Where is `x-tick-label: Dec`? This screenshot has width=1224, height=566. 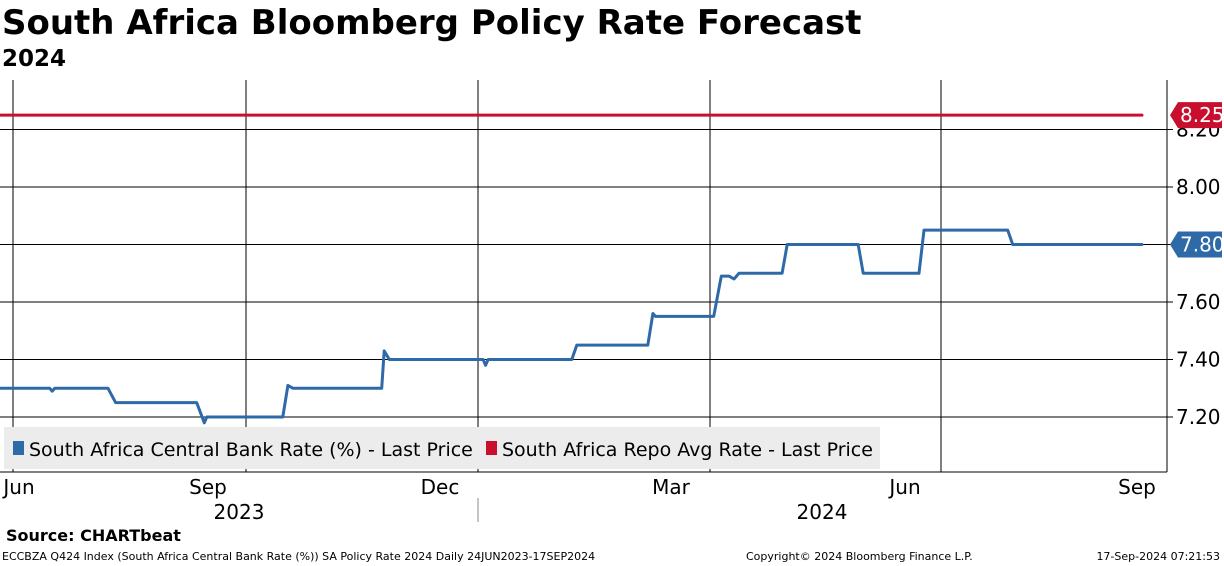 x-tick-label: Dec is located at coordinates (440, 487).